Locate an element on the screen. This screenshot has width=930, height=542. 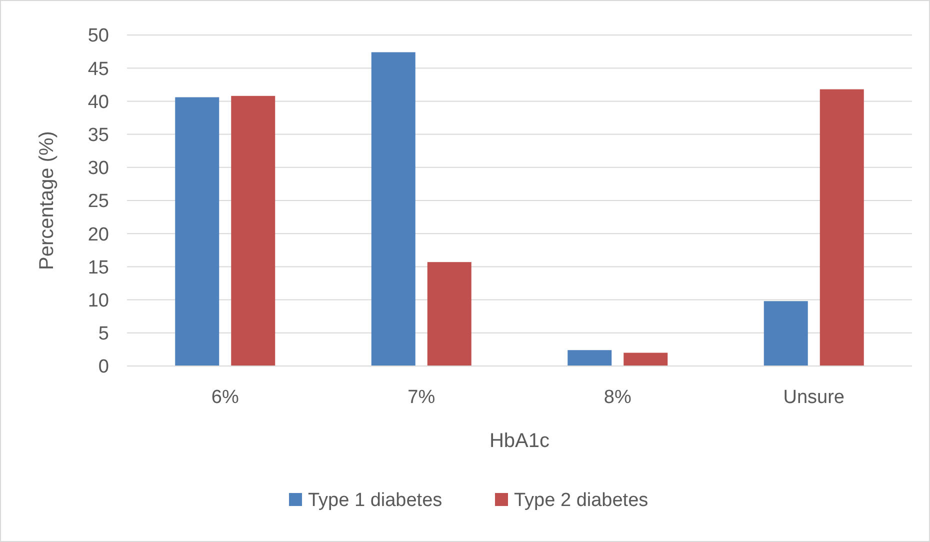
y-tick-label: 15 is located at coordinates (98, 267).